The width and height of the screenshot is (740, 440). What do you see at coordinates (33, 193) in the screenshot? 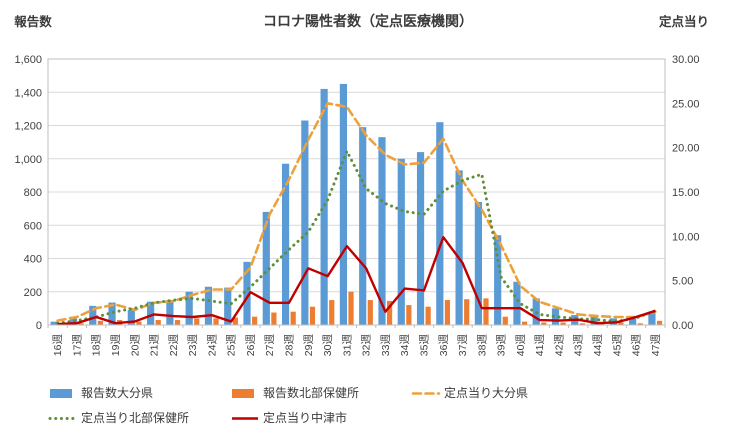
I see `left-axis-tick-label: 800` at bounding box center [33, 193].